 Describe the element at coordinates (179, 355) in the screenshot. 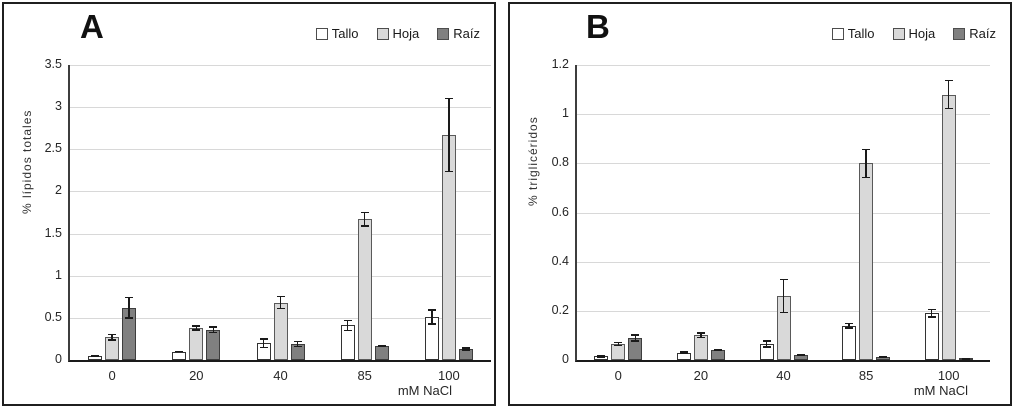

I see `bar-tallo` at that location.